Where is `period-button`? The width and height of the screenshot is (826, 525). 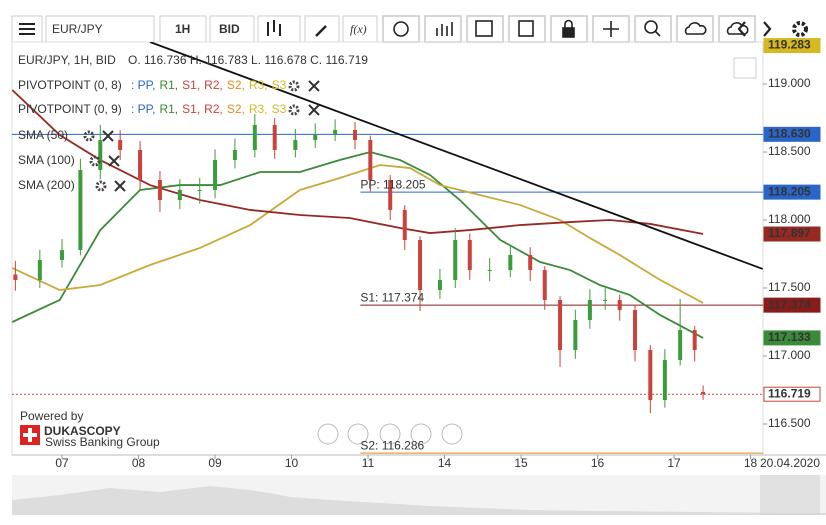 period-button is located at coordinates (183, 29).